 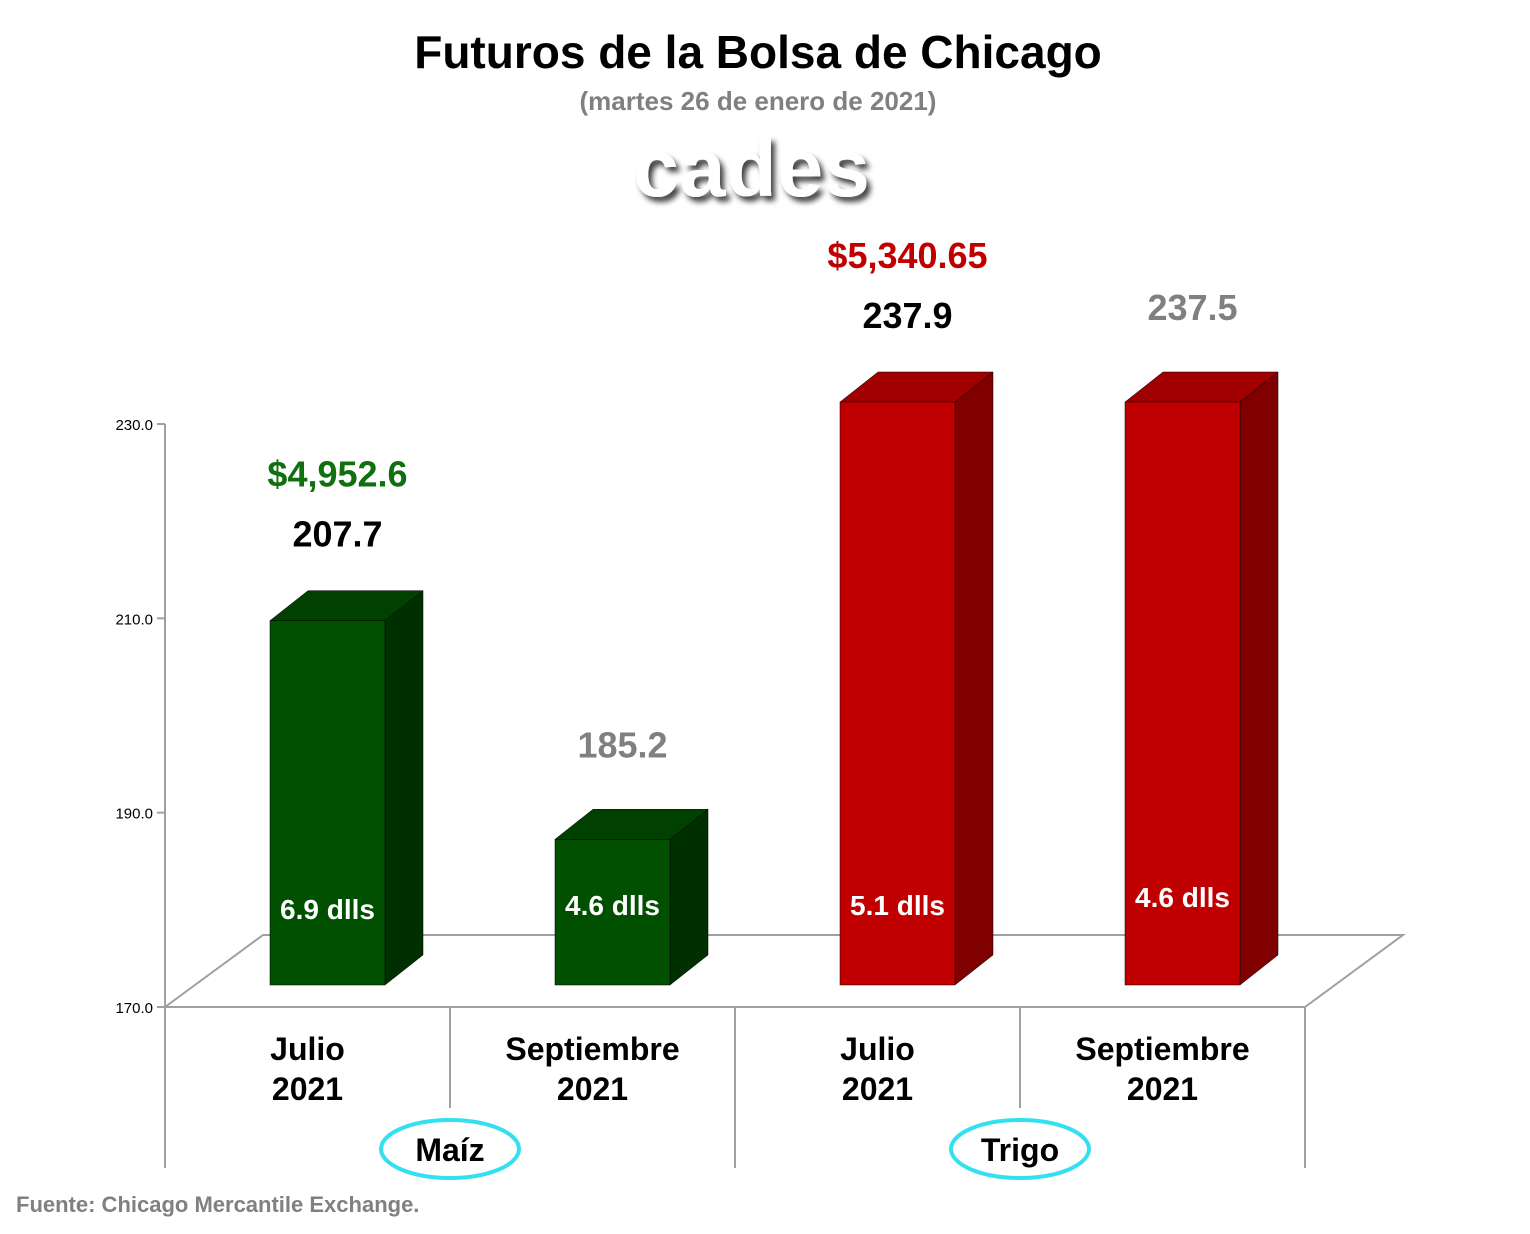 What do you see at coordinates (784, 971) in the screenshot?
I see `chart-floor` at bounding box center [784, 971].